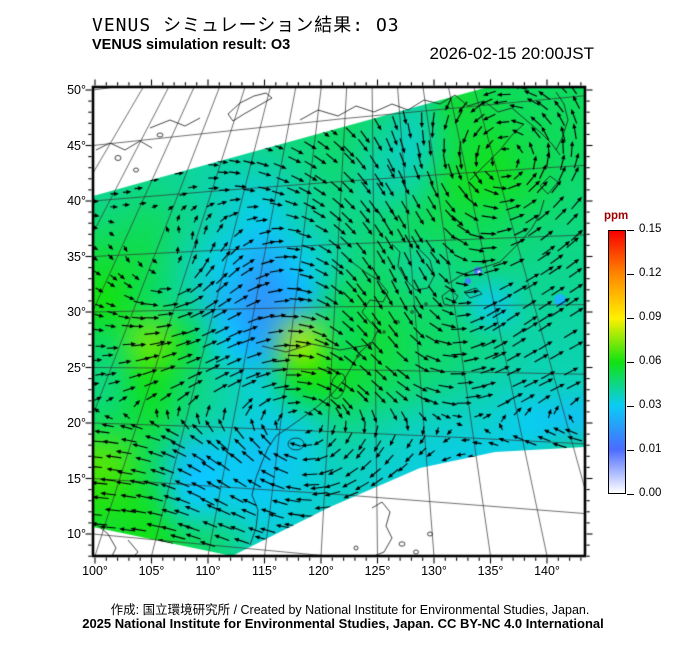 Image resolution: width=700 pixels, height=649 pixels. What do you see at coordinates (264, 571) in the screenshot?
I see `x-axis-tick-label: 115°` at bounding box center [264, 571].